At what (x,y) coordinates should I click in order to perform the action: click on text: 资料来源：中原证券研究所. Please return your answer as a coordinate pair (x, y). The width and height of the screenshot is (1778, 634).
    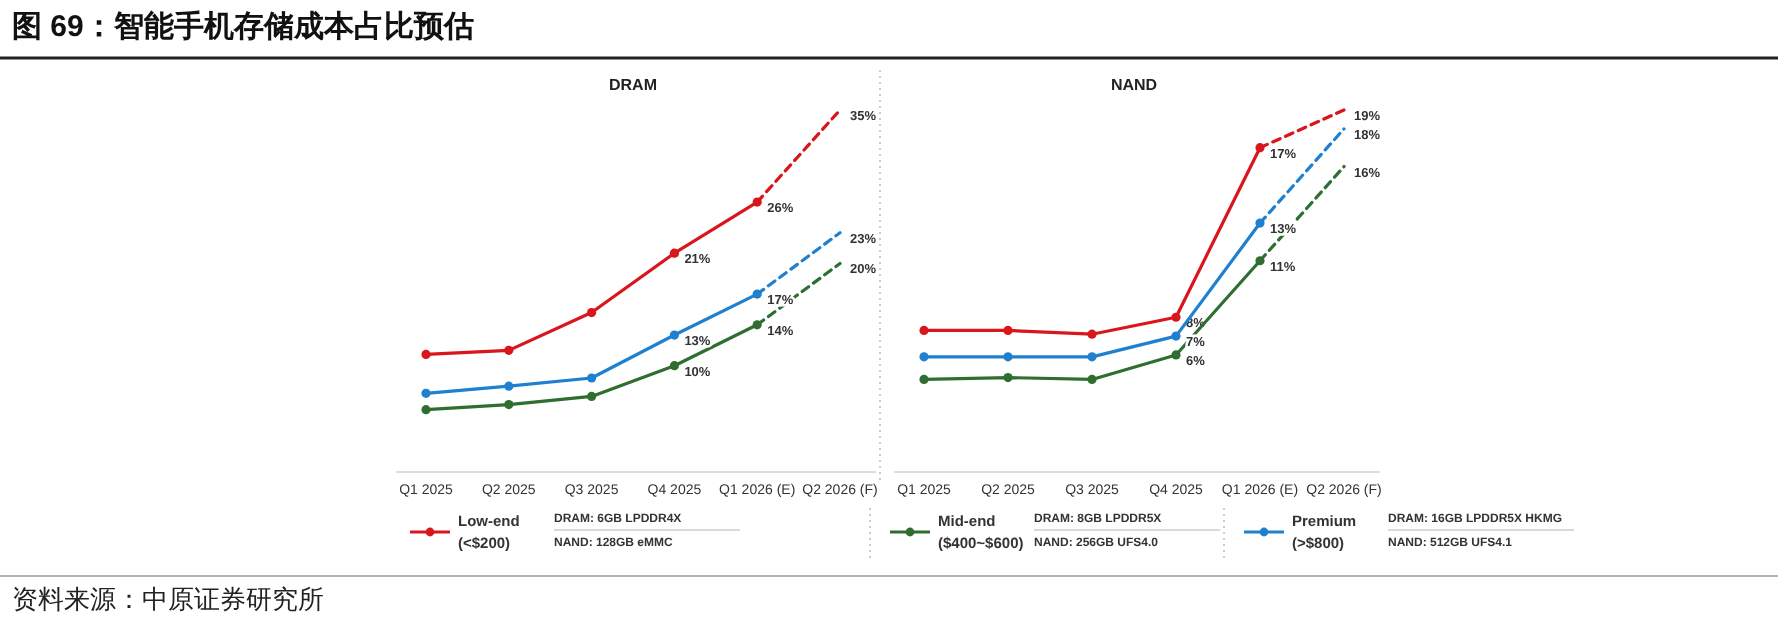
    Looking at the image, I should click on (168, 599).